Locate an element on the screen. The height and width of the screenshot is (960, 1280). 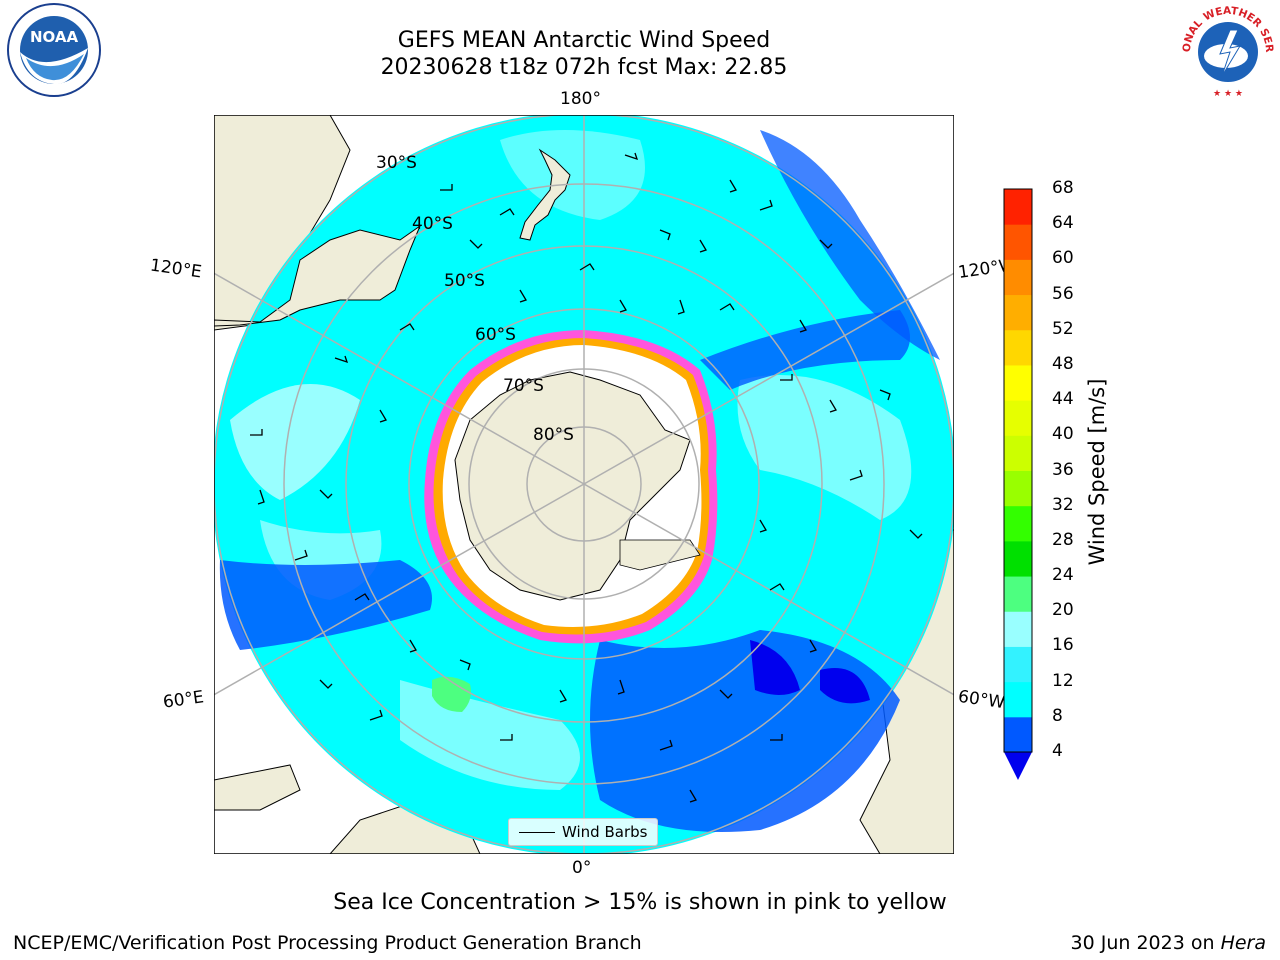
lon-label-120e: 120°E is located at coordinates (175, 269).